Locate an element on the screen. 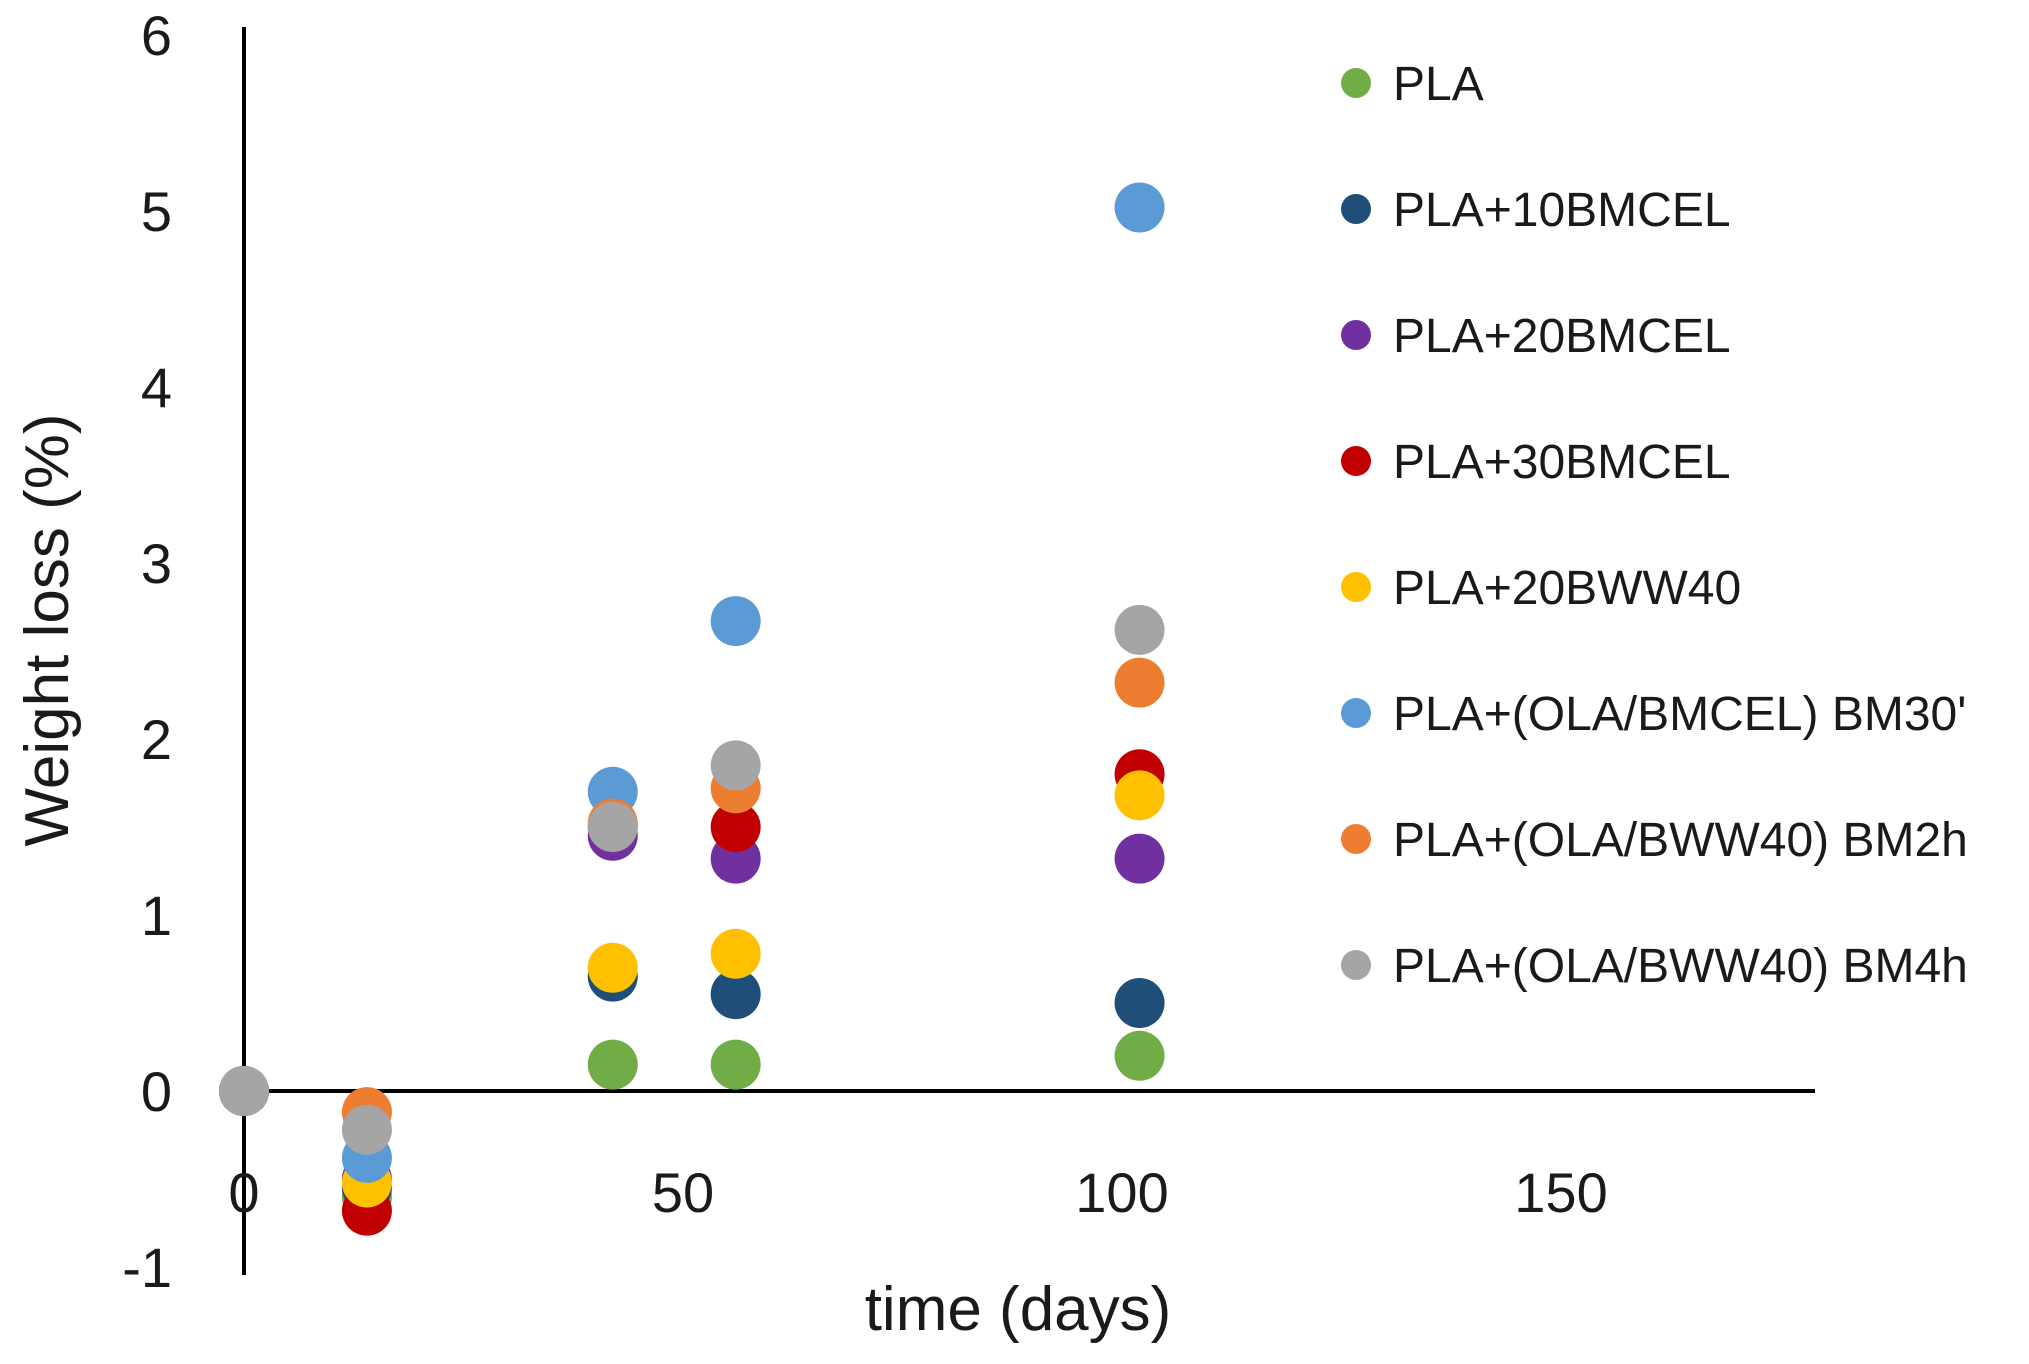 The image size is (2029, 1364). x-tick-label: 50 is located at coordinates (683, 1192).